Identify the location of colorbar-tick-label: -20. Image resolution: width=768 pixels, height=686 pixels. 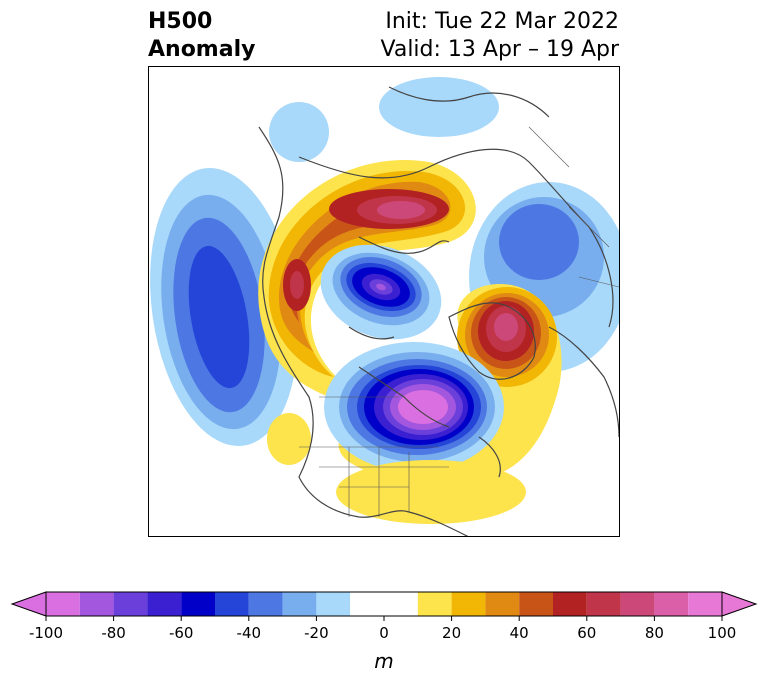
(316, 633).